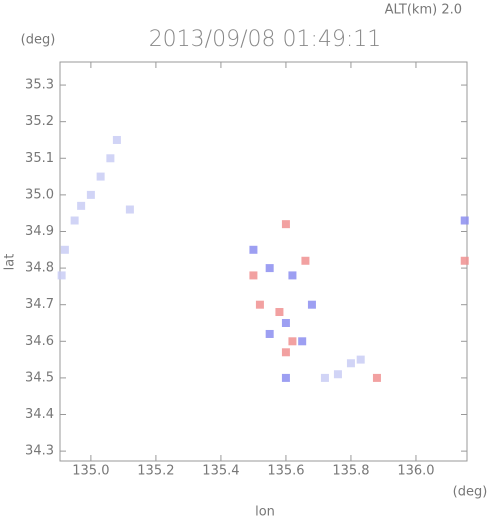 This screenshot has width=491, height=521. What do you see at coordinates (39, 85) in the screenshot?
I see `y-tick-label: 35.3` at bounding box center [39, 85].